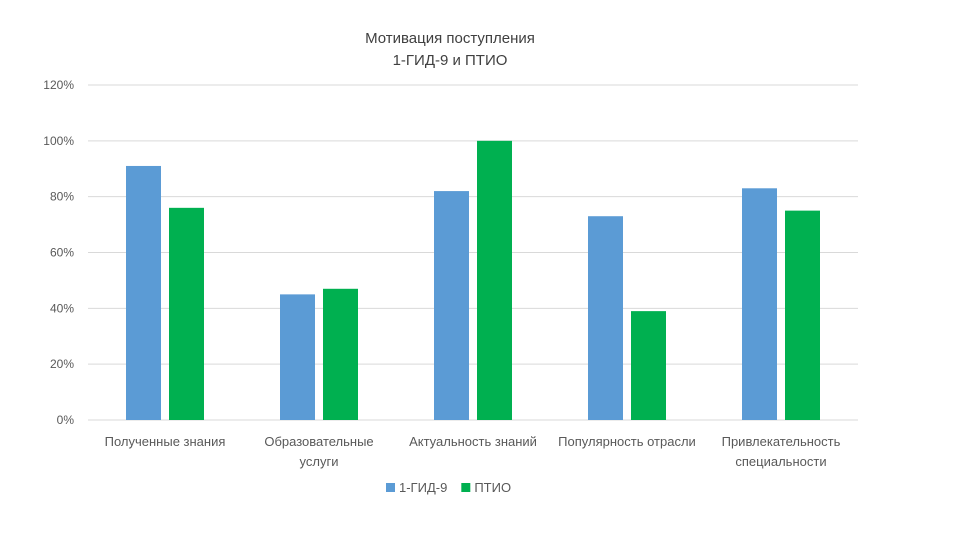 Image resolution: width=960 pixels, height=545 pixels. What do you see at coordinates (62, 308) in the screenshot?
I see `y-tick-label: 40%` at bounding box center [62, 308].